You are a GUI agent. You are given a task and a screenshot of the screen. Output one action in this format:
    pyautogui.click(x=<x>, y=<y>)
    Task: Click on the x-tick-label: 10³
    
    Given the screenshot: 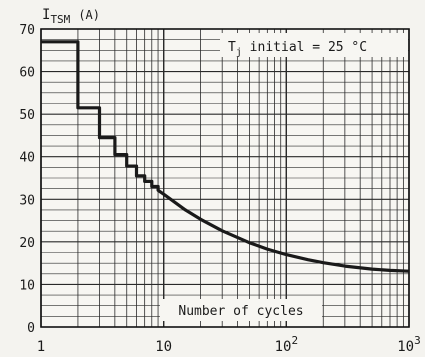 What is the action you would take?
    pyautogui.click(x=408, y=344)
    